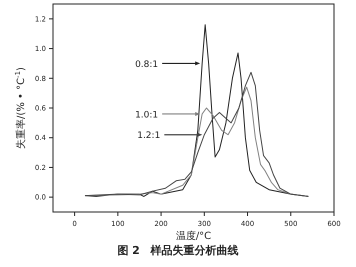 This screenshot has width=356, height=267. Describe the element at coordinates (146, 65) in the screenshot. I see `legend-label: 0.8:1` at that location.